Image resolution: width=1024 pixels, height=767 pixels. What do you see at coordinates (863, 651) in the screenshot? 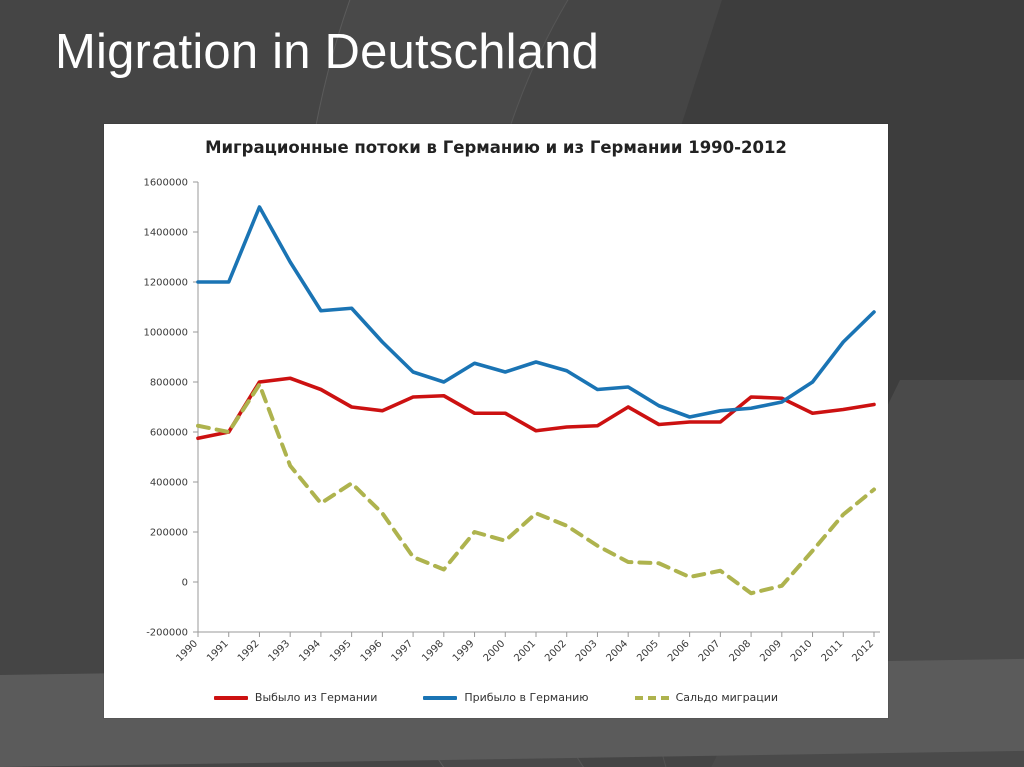
I see `x-axis-tick-label: 2012` at bounding box center [863, 651].